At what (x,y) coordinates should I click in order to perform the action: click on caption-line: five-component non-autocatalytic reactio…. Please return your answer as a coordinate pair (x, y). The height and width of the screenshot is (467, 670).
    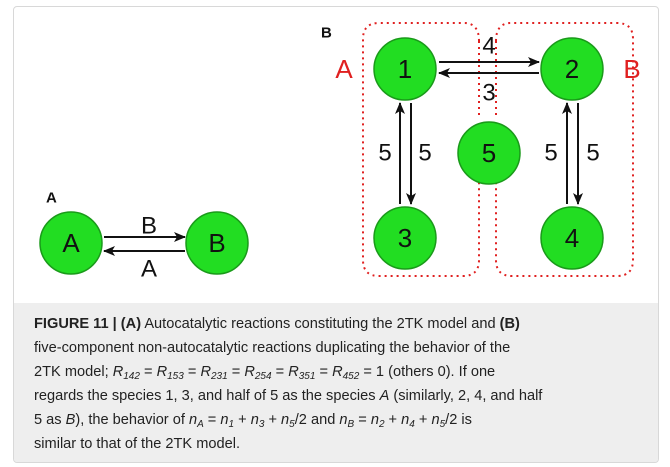
    Looking at the image, I should click on (346, 348).